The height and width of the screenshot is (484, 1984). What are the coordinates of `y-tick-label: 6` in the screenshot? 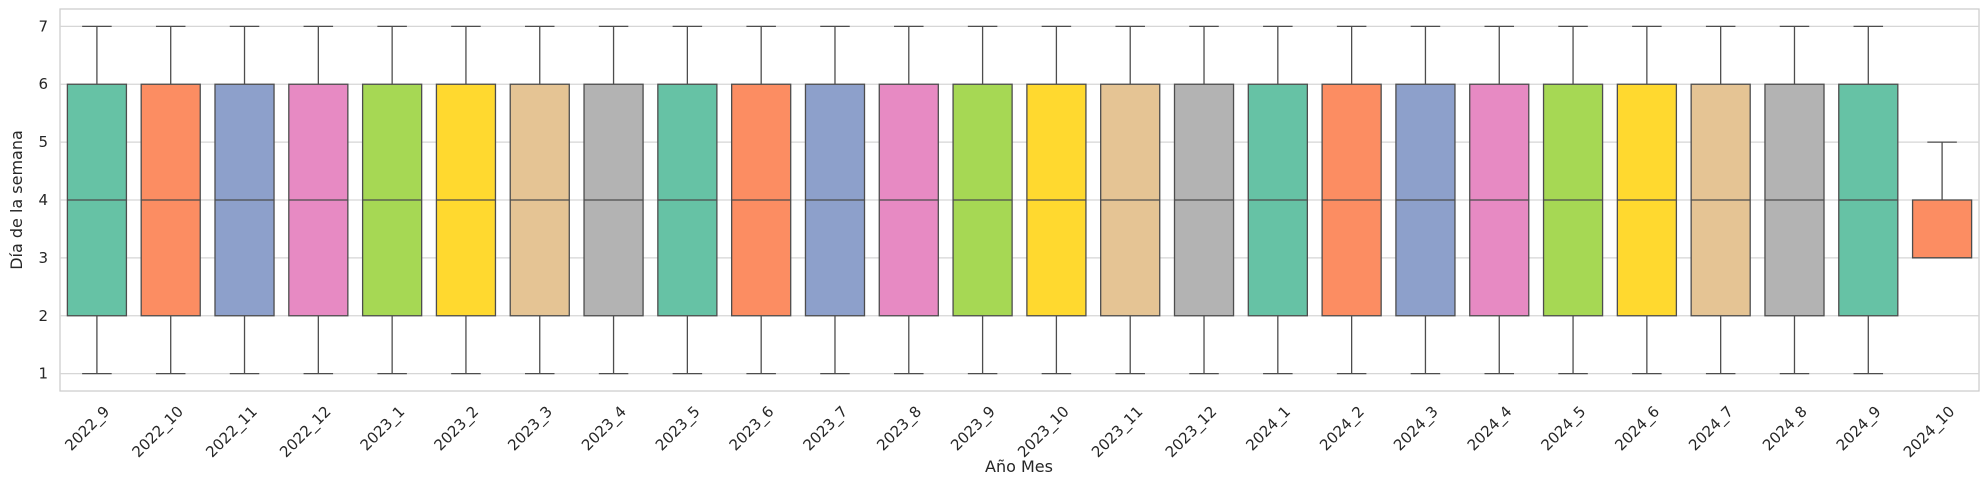 It's located at (43, 84).